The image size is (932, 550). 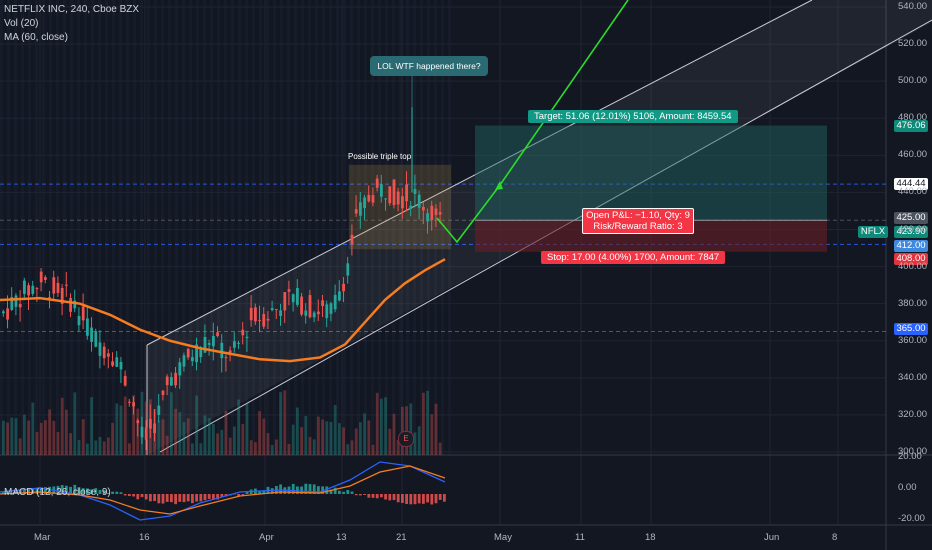 I want to click on position-boxes, so click(x=587, y=188).